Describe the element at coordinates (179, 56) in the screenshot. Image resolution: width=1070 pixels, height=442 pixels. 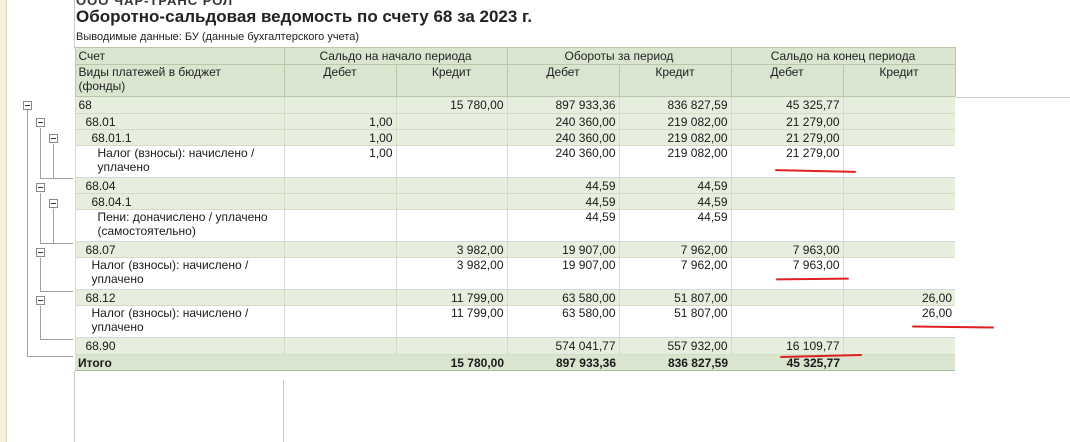
I see `col-account: Счет` at that location.